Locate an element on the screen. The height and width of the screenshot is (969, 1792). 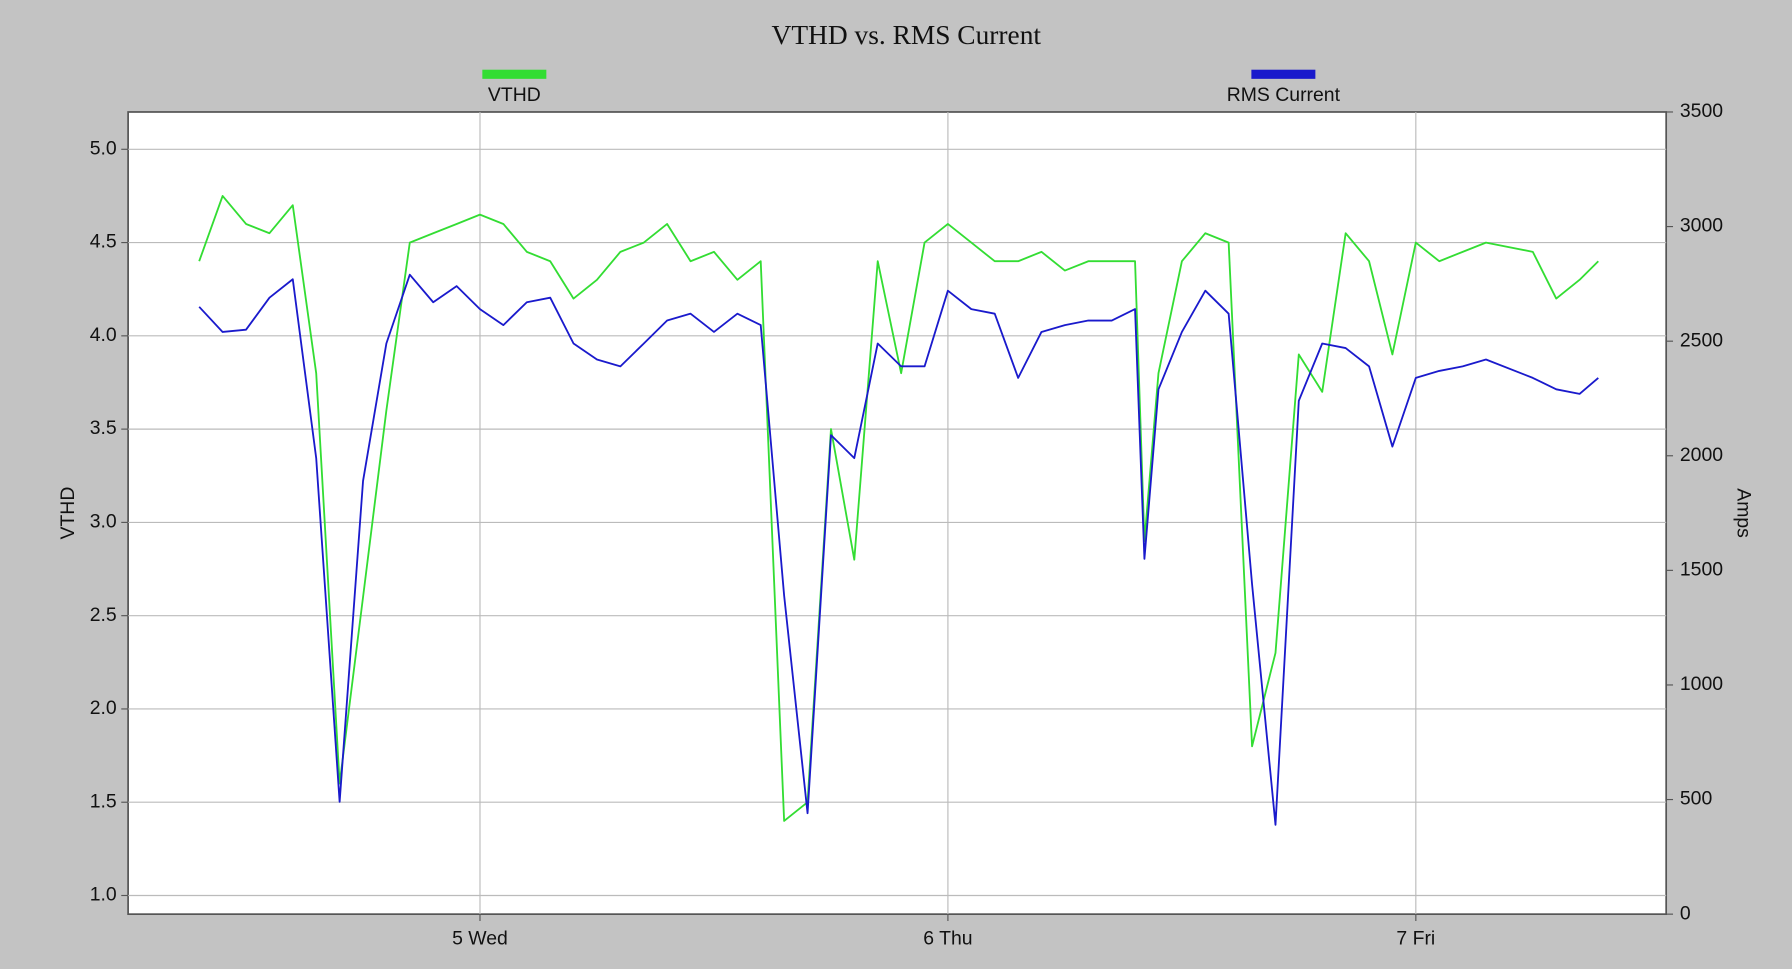
legend-label: VTHD is located at coordinates (514, 95).